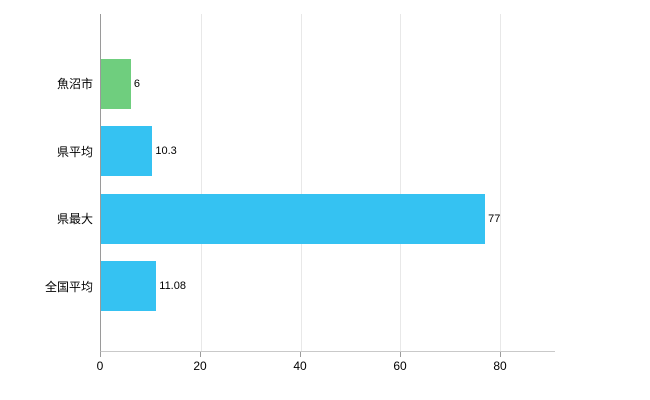 The height and width of the screenshot is (400, 650). I want to click on category-label-uonuma: 魚沼市, so click(74, 84).